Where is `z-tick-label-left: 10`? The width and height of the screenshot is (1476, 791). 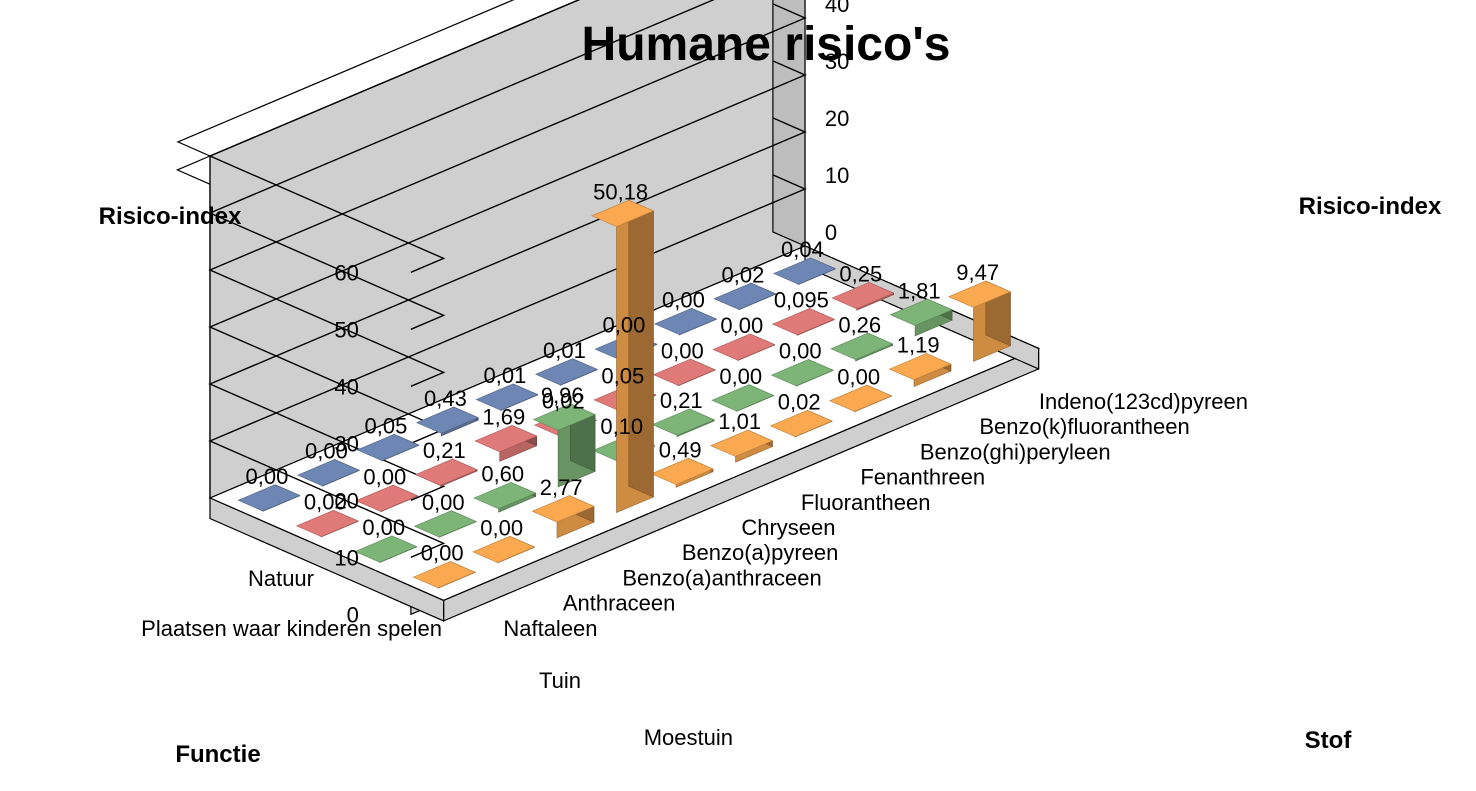 z-tick-label-left: 10 is located at coordinates (346, 557).